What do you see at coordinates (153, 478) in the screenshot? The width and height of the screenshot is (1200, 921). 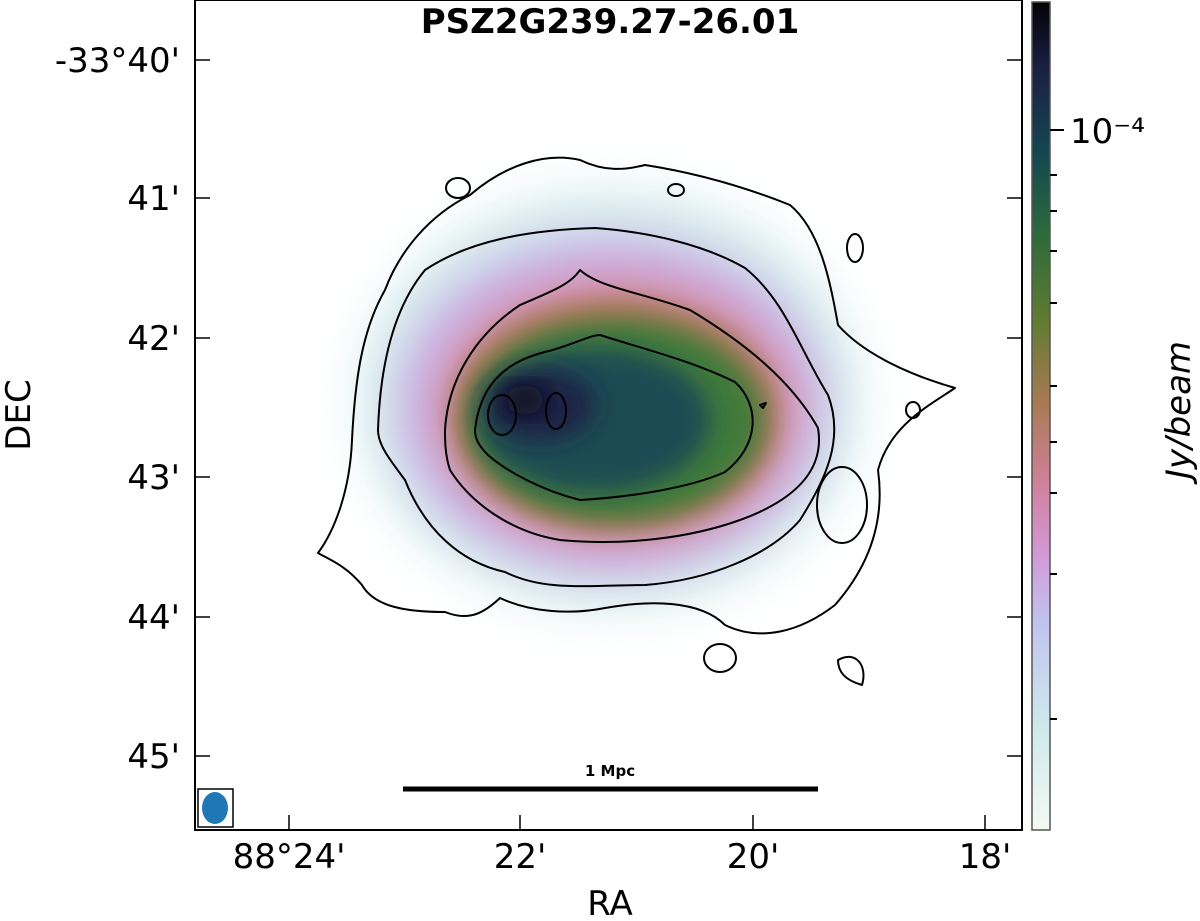 I see `y-tick-label: 43'` at bounding box center [153, 478].